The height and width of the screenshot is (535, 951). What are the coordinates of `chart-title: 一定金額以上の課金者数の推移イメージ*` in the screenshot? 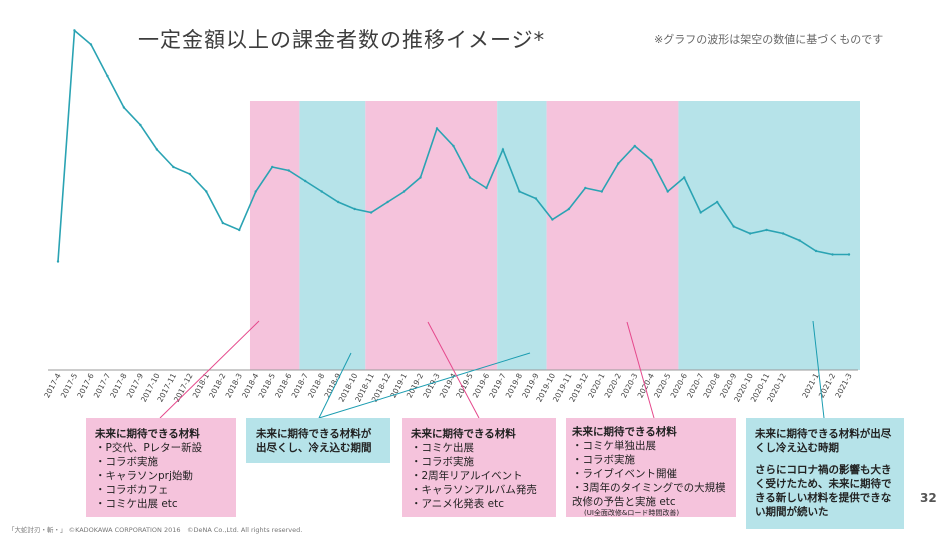 It's located at (342, 40).